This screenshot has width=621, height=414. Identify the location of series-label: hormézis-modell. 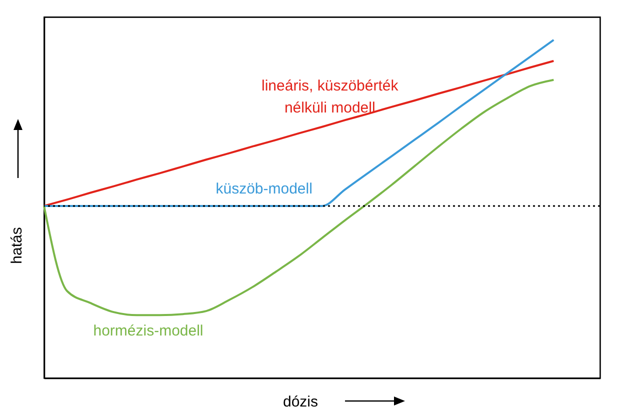
(148, 331).